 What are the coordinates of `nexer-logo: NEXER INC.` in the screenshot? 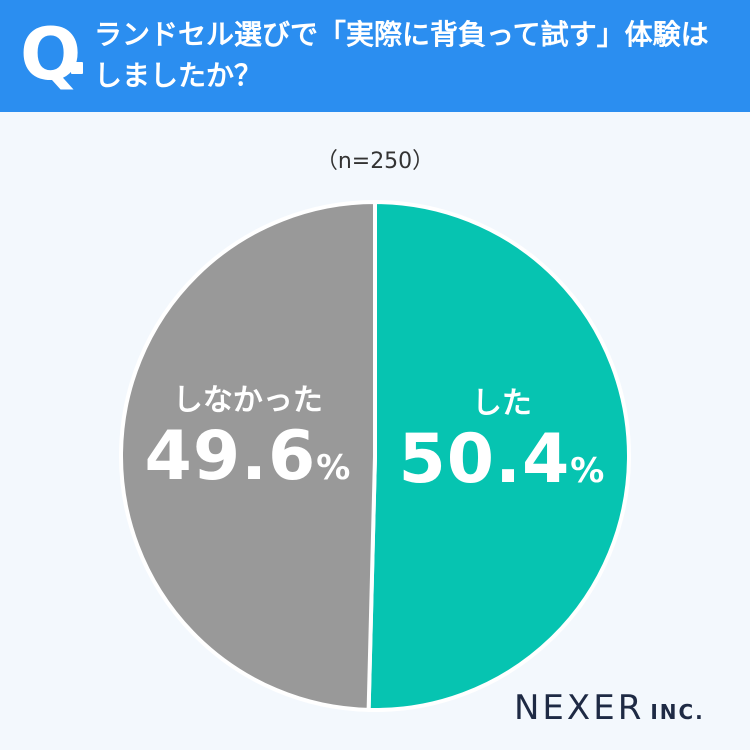 It's located at (609, 708).